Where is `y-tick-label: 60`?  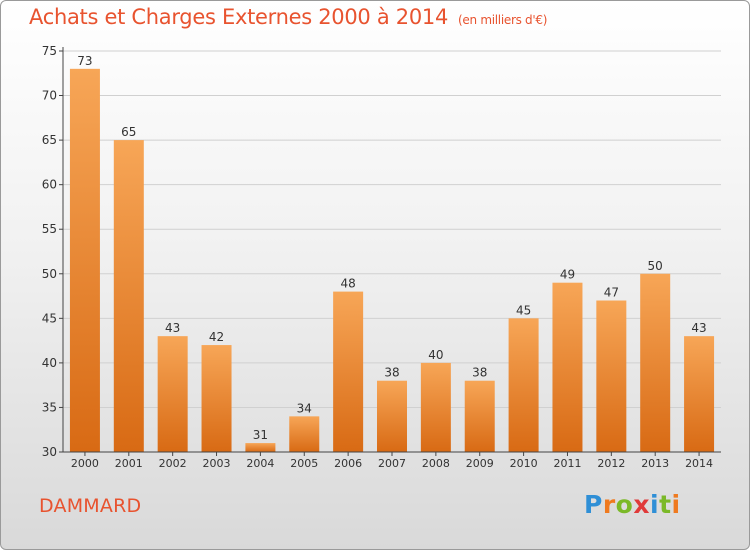
y-tick-label: 60 is located at coordinates (49, 185).